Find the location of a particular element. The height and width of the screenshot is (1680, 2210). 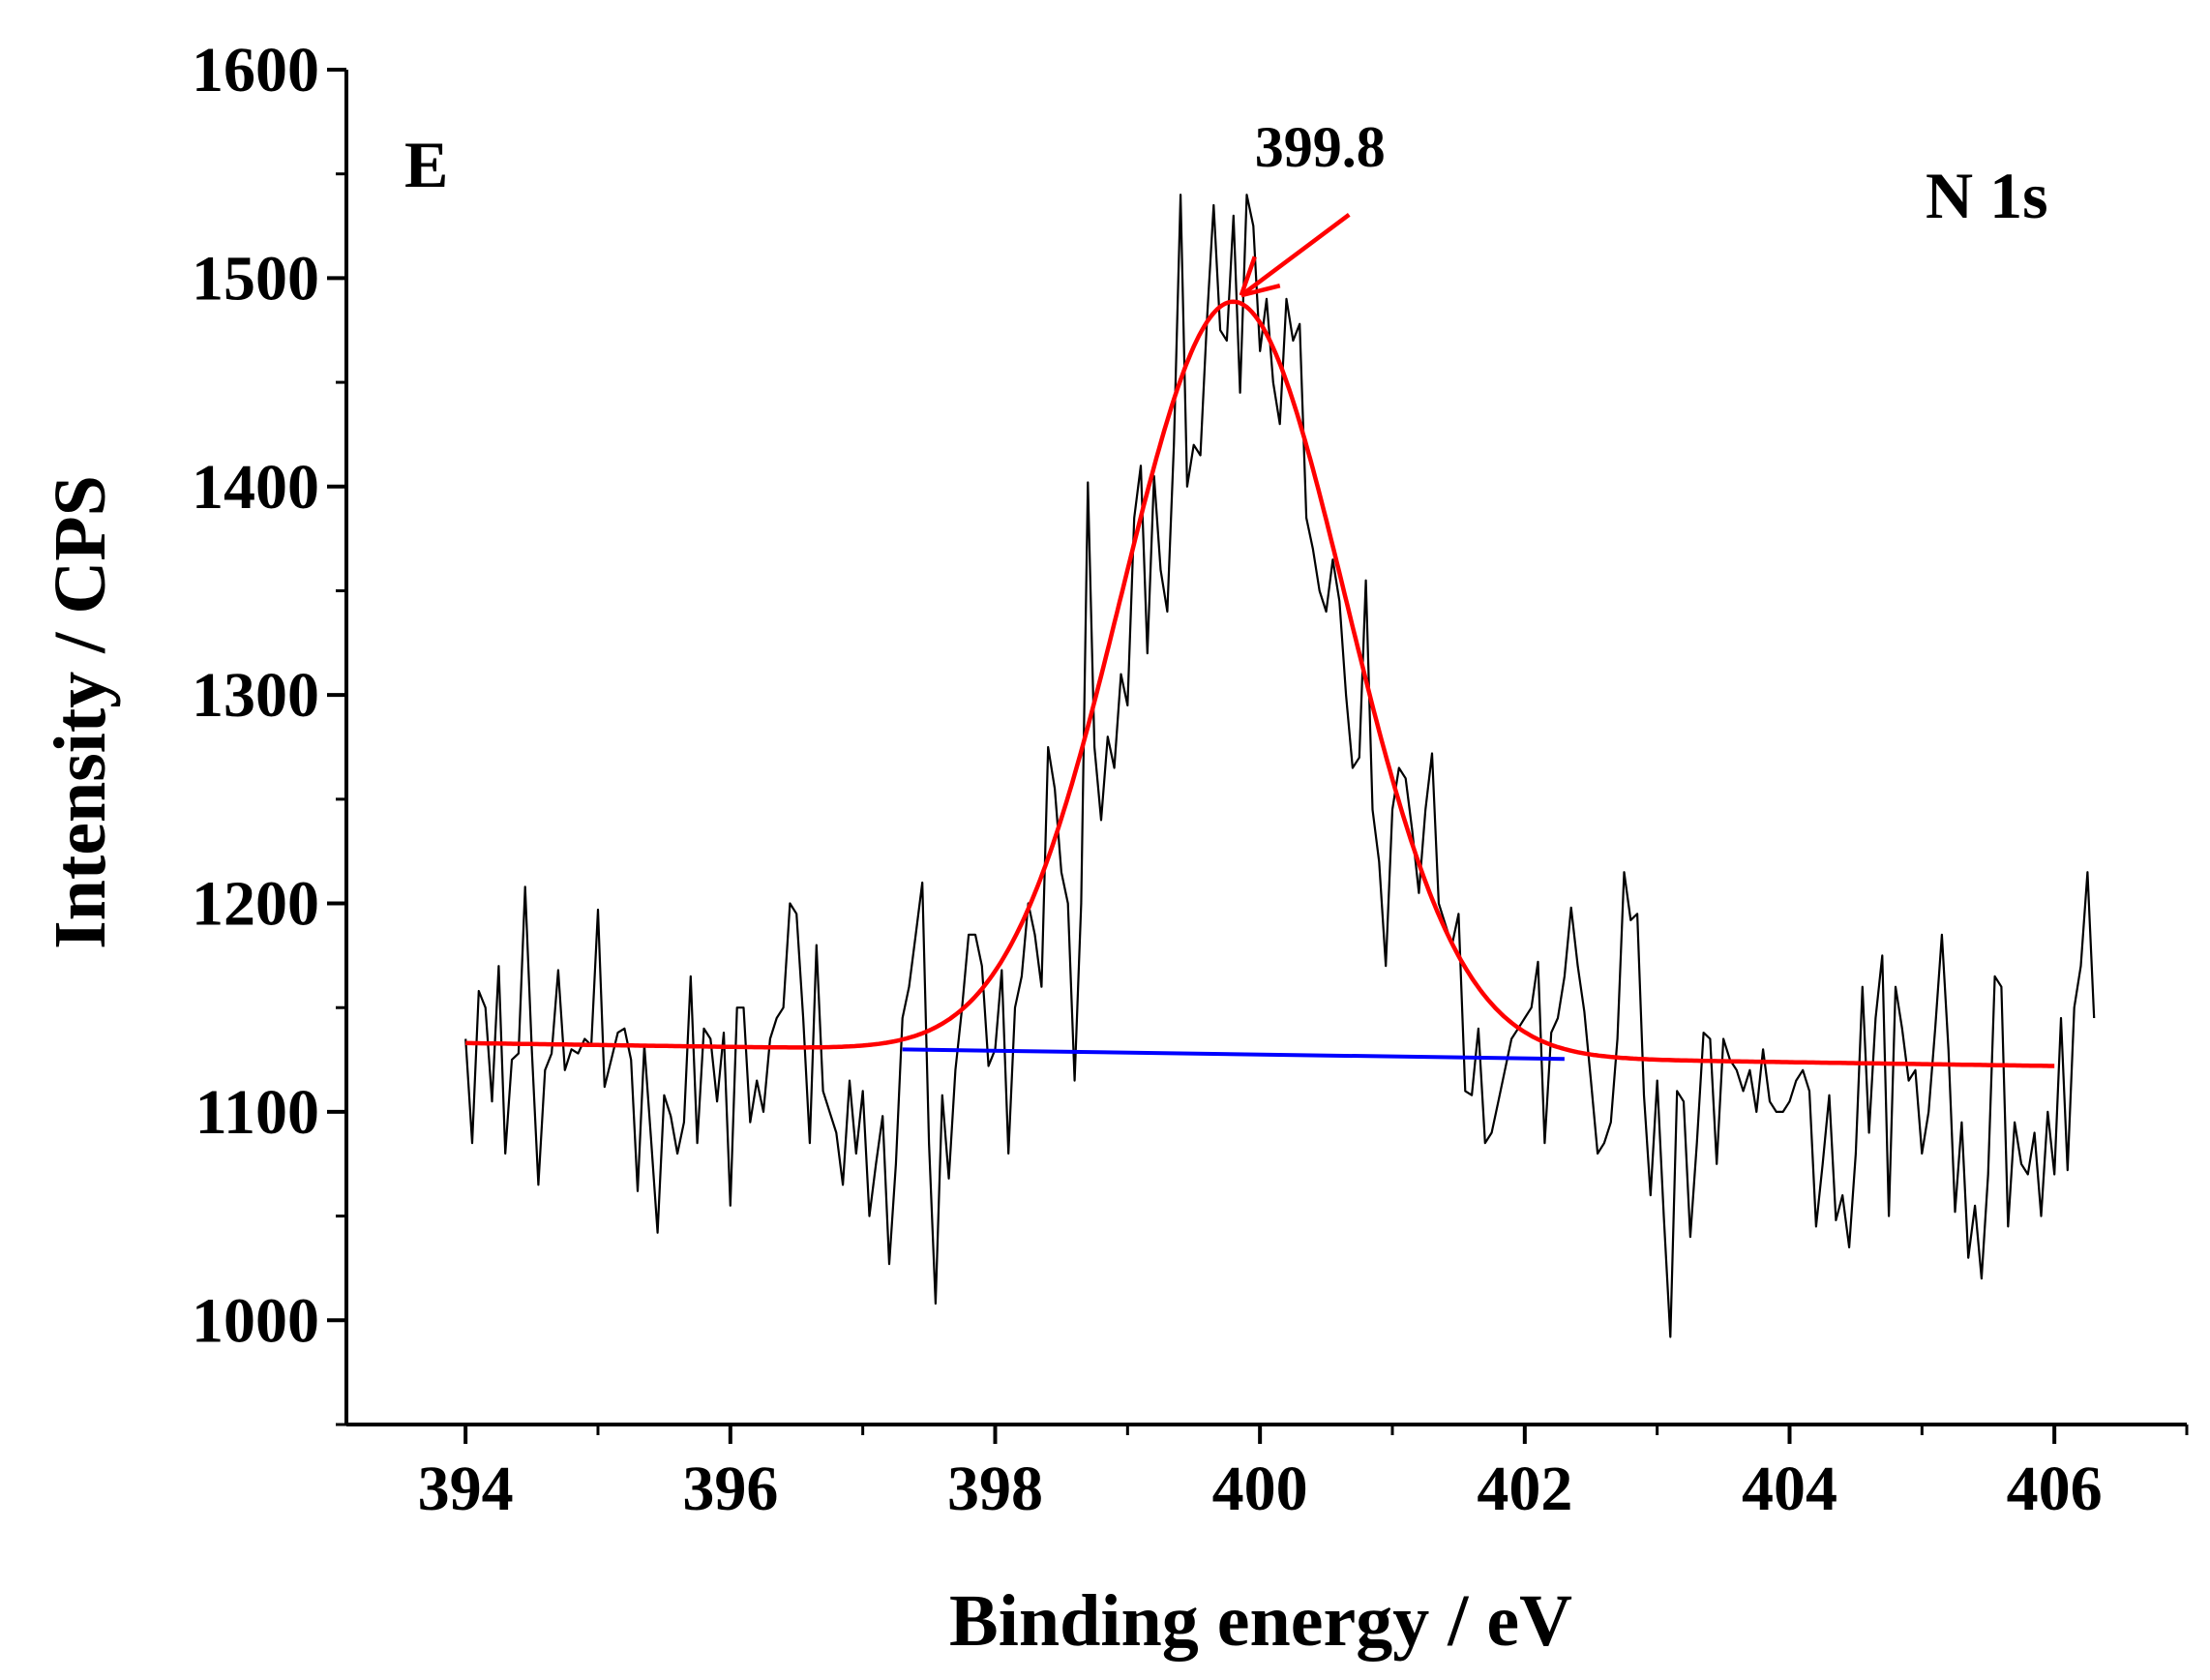

y-tick-label-1300: 1300 is located at coordinates (256, 696).